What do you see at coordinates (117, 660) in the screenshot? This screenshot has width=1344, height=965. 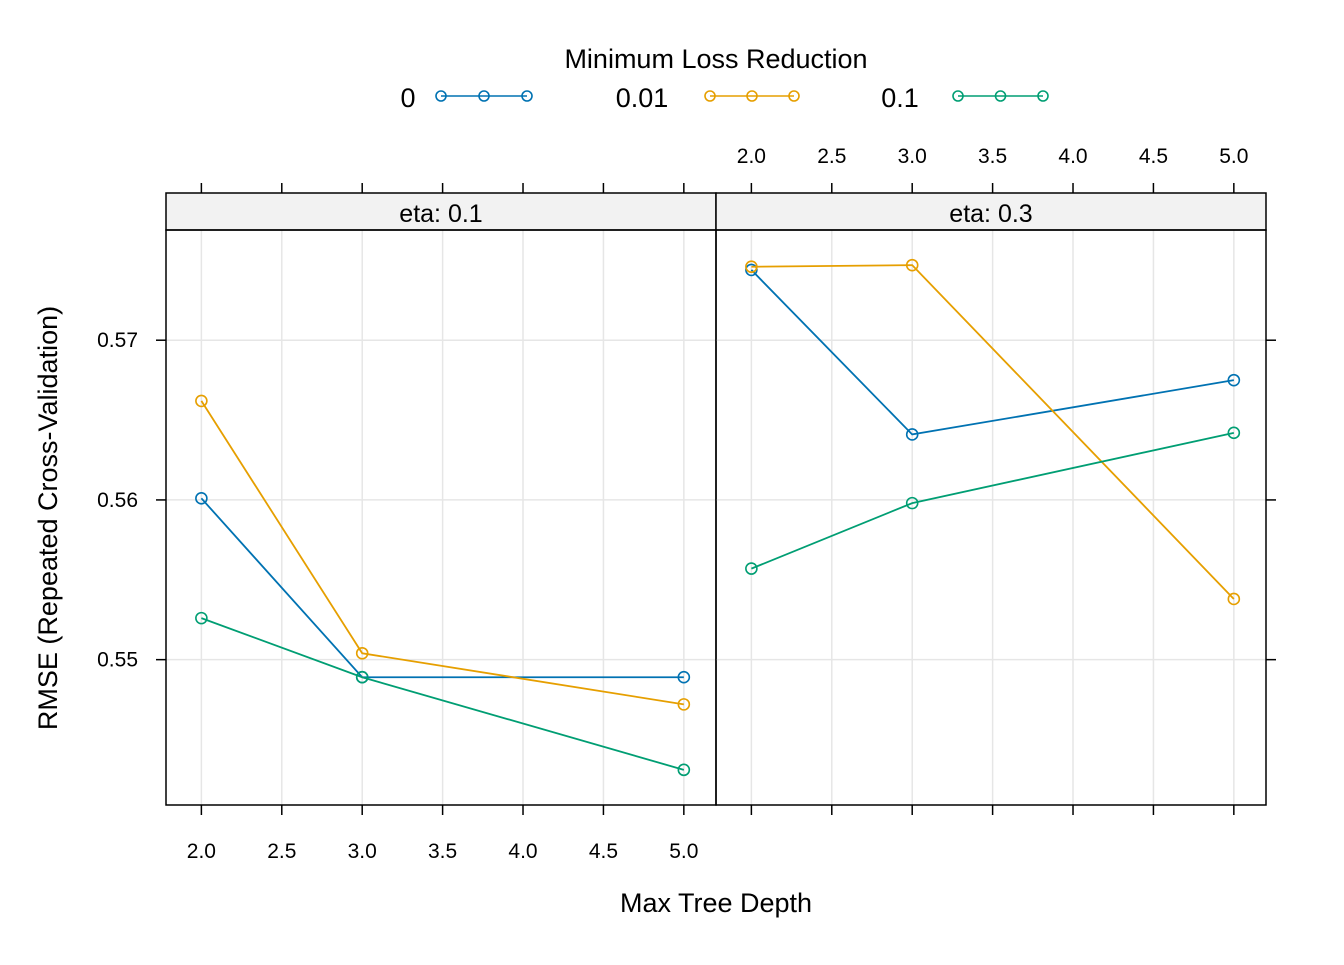 I see `y-tick-label: 0.55` at bounding box center [117, 660].